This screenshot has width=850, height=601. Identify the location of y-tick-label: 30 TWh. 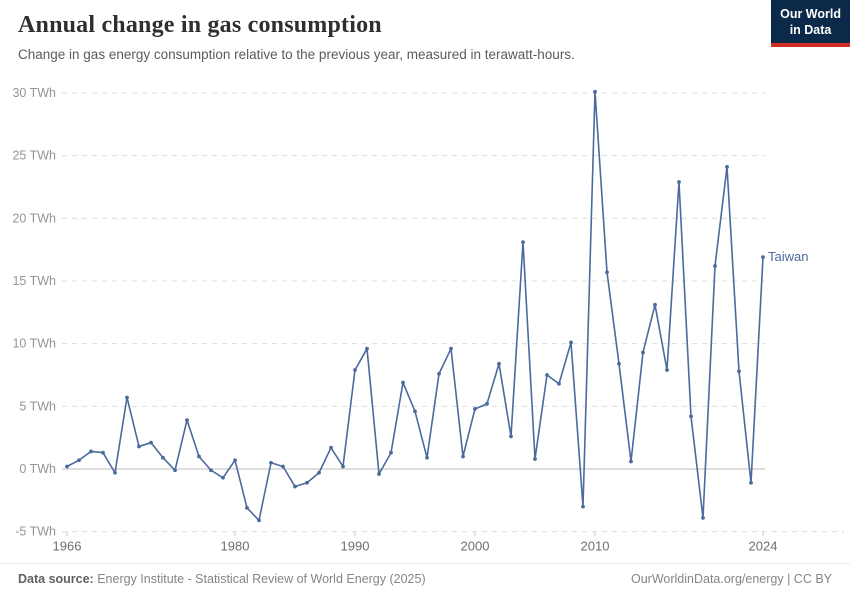
(34, 93).